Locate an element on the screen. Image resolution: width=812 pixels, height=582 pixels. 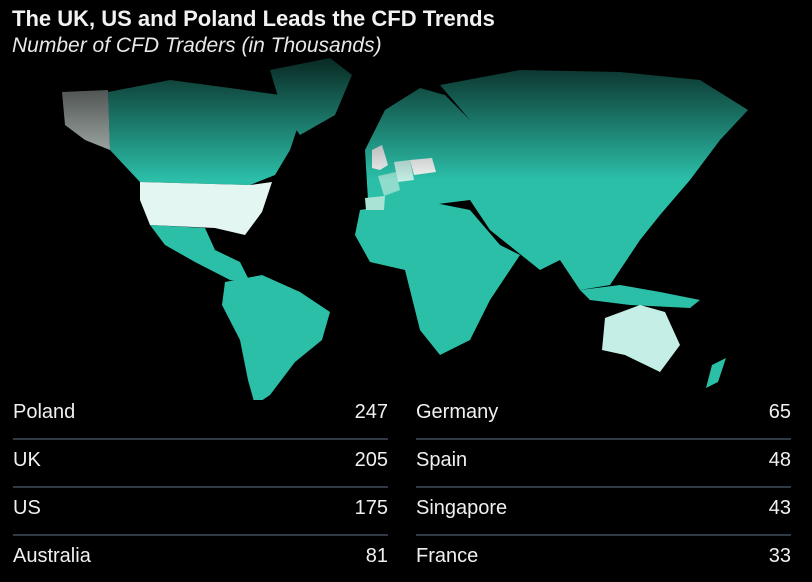
value-label: 247 is located at coordinates (371, 412).